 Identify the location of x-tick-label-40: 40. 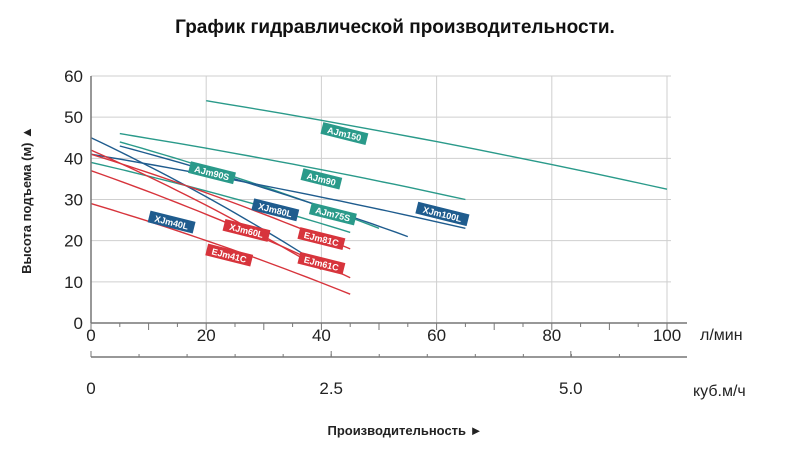
(321, 335).